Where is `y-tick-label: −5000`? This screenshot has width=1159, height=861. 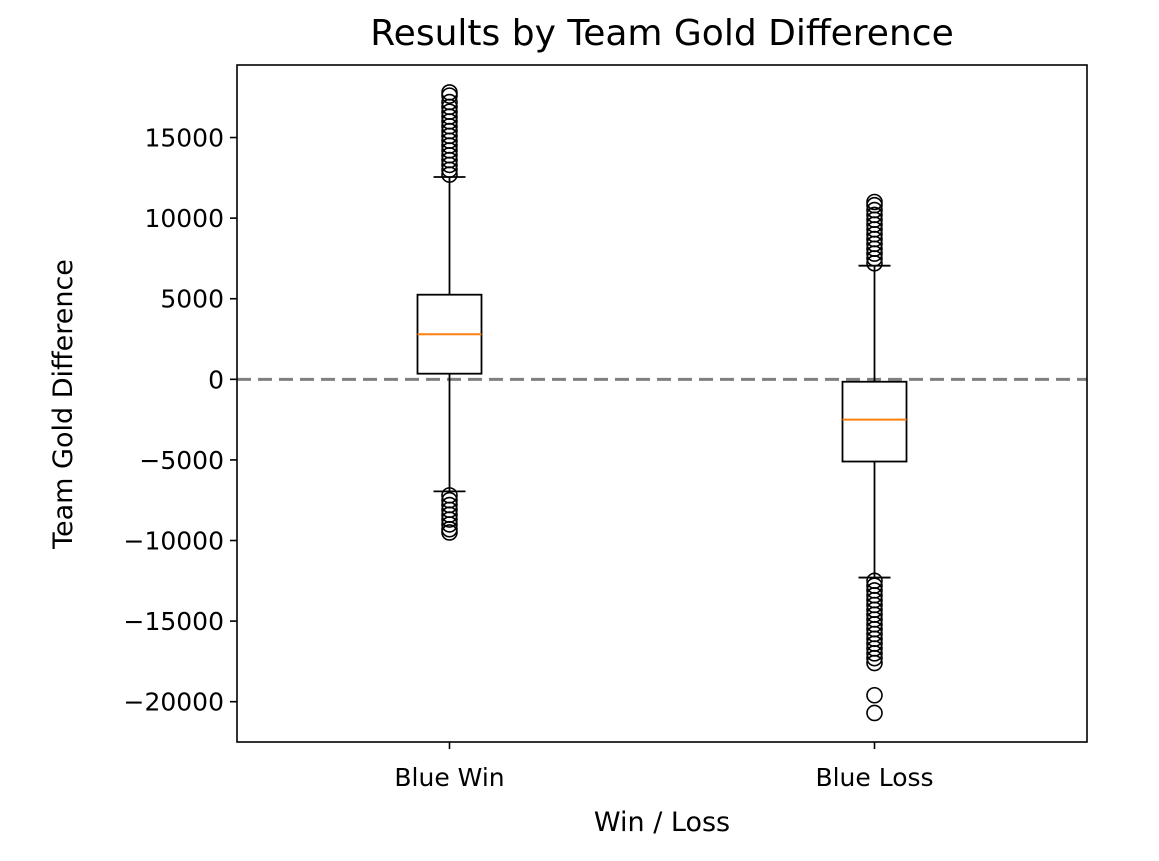
y-tick-label: −5000 is located at coordinates (181, 460).